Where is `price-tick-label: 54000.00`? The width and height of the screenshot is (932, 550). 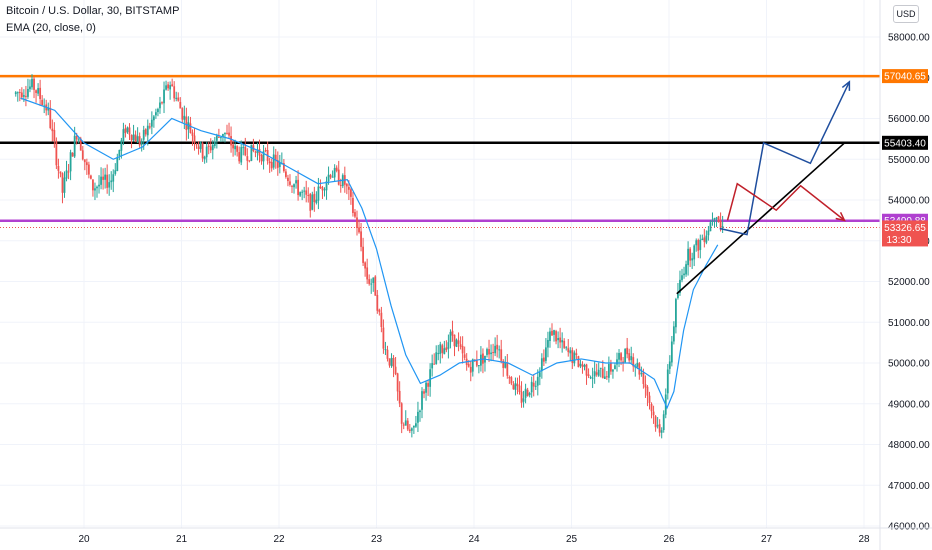
price-tick-label: 54000.00 is located at coordinates (909, 201).